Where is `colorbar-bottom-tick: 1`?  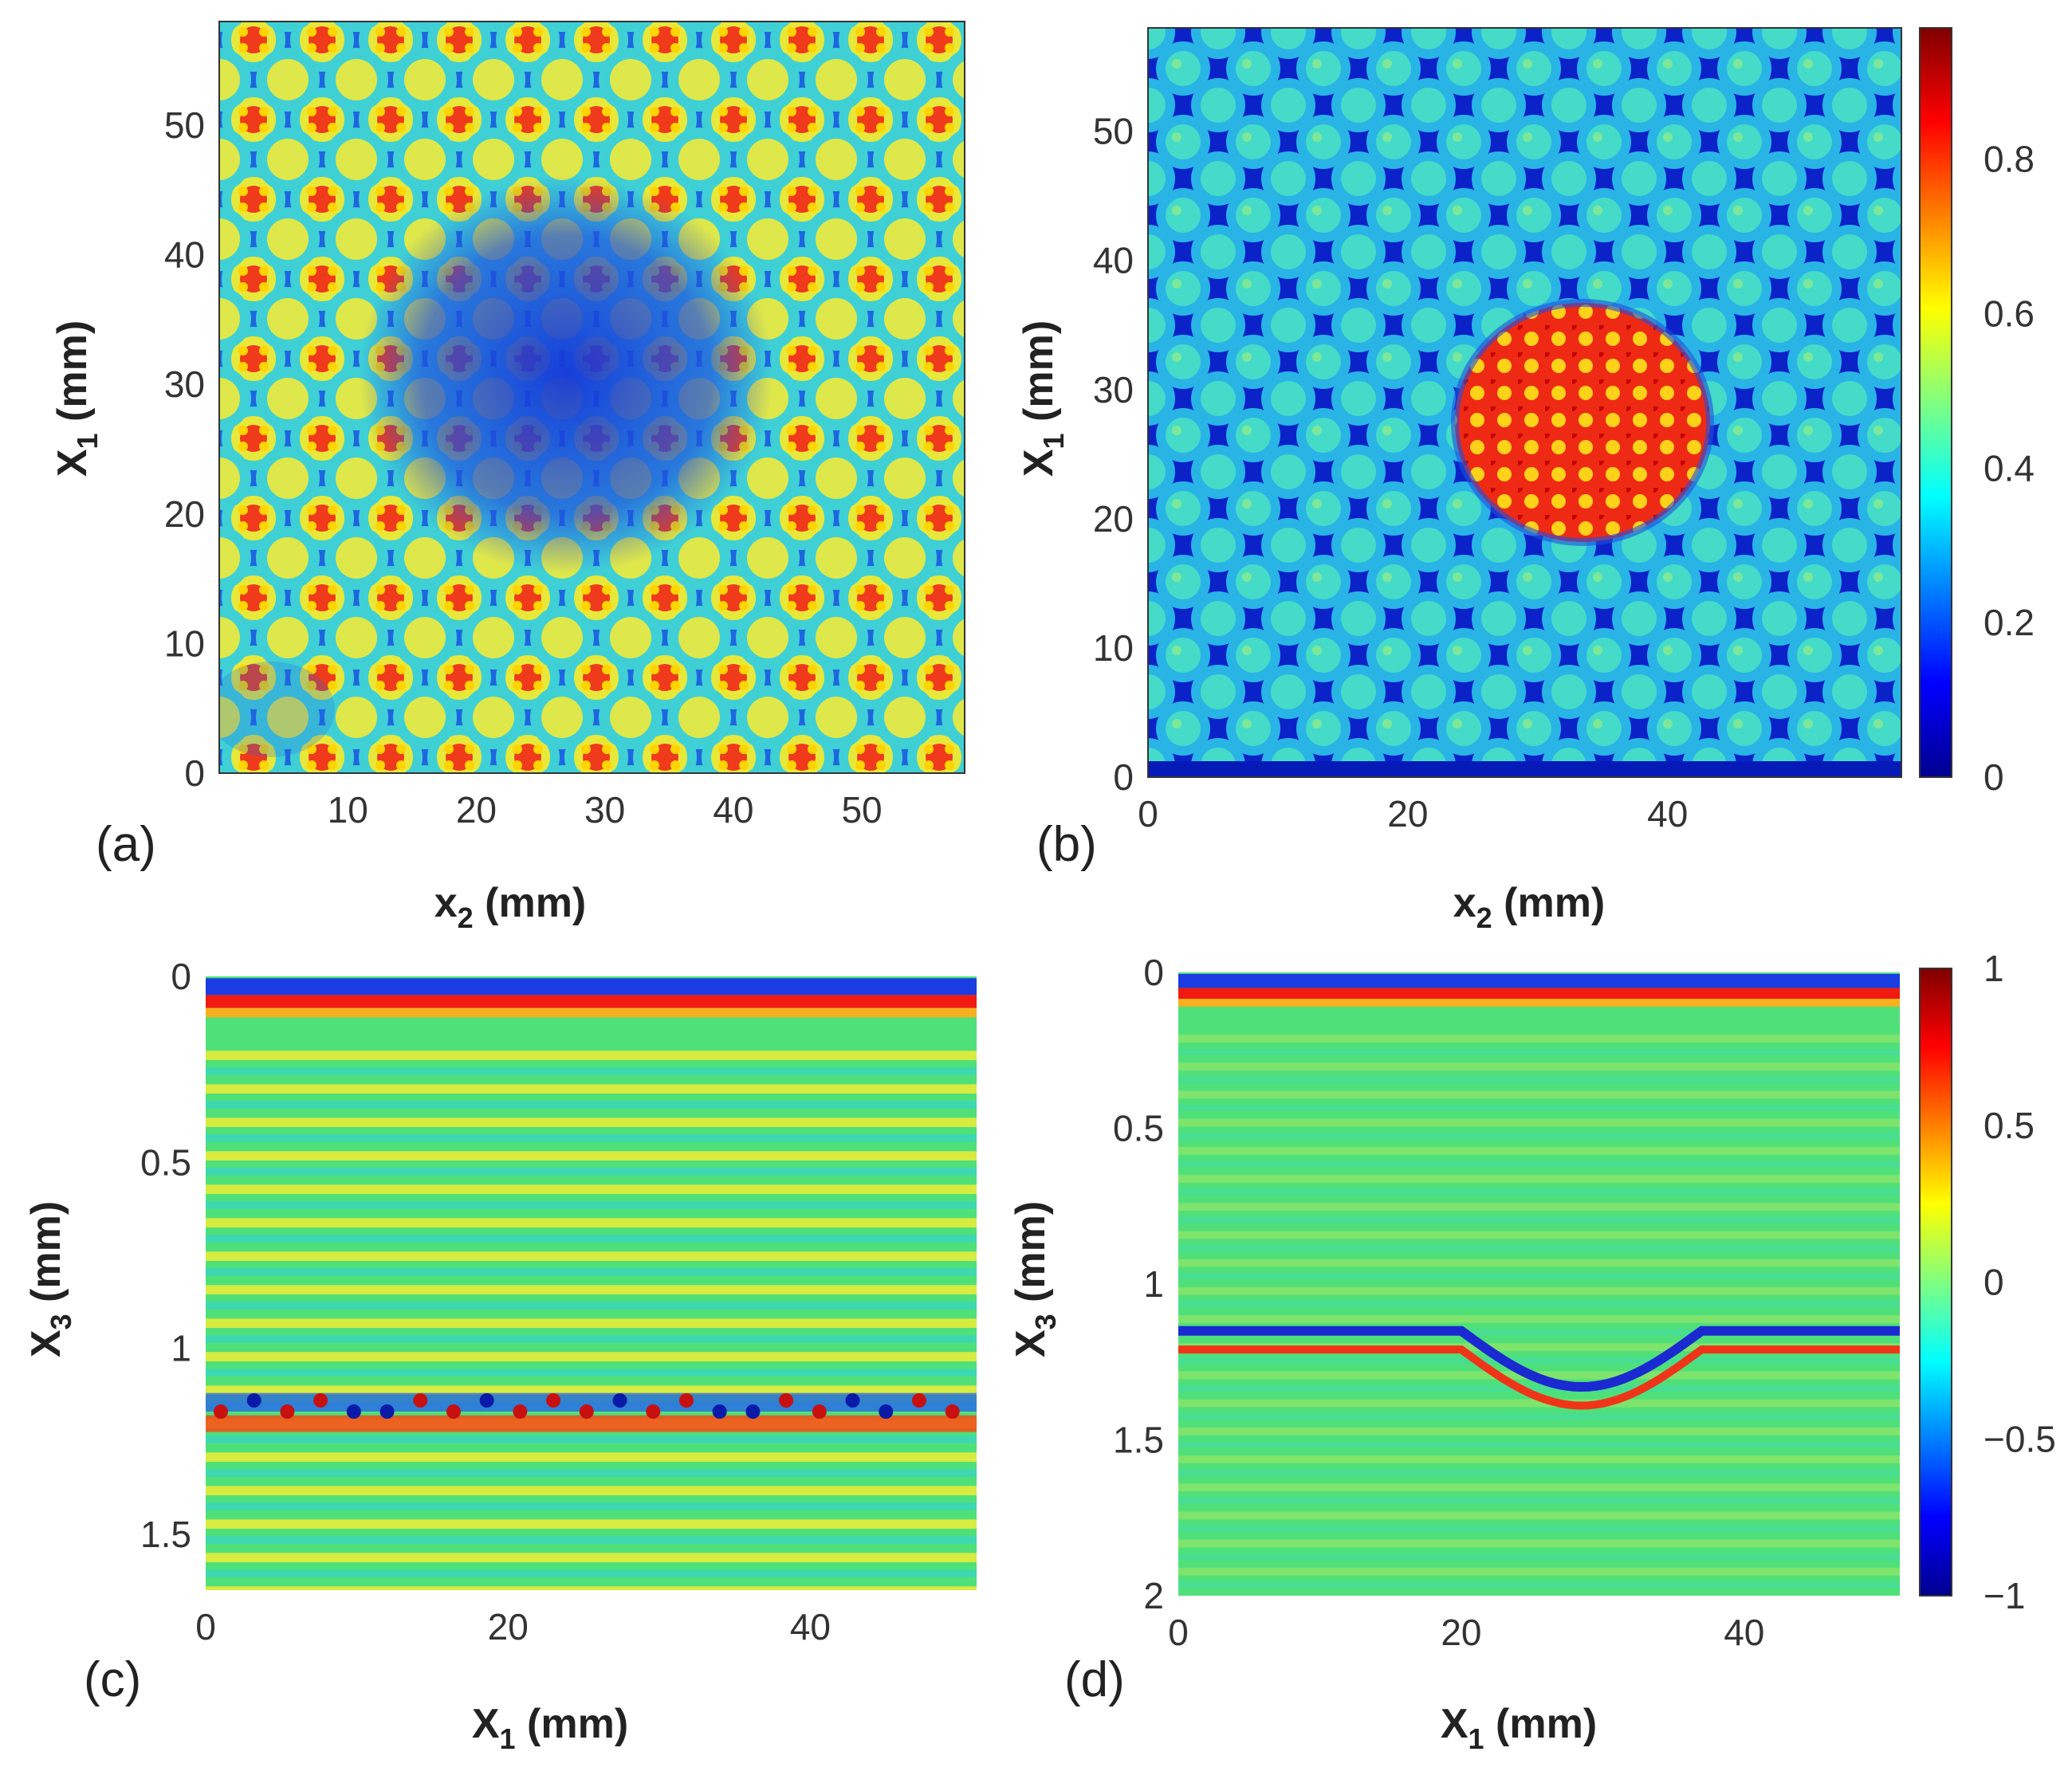
colorbar-bottom-tick: 1 is located at coordinates (1994, 968).